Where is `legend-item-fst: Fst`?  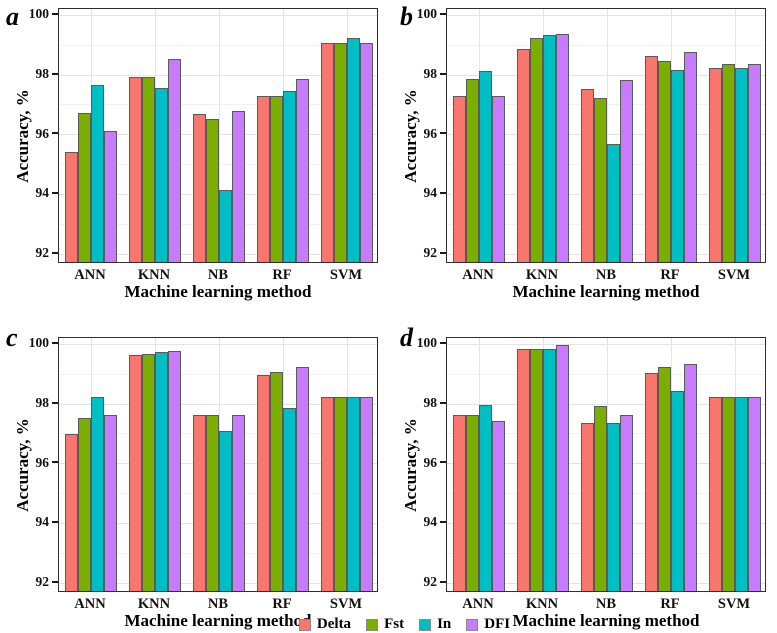 legend-item-fst: Fst is located at coordinates (385, 624).